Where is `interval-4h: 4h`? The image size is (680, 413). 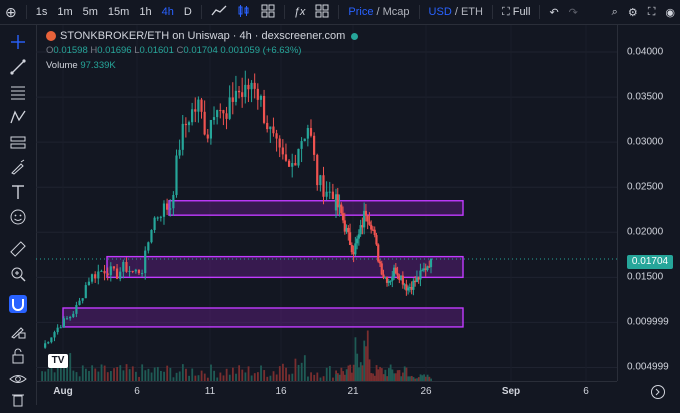
interval-4h: 4h is located at coordinates (167, 12).